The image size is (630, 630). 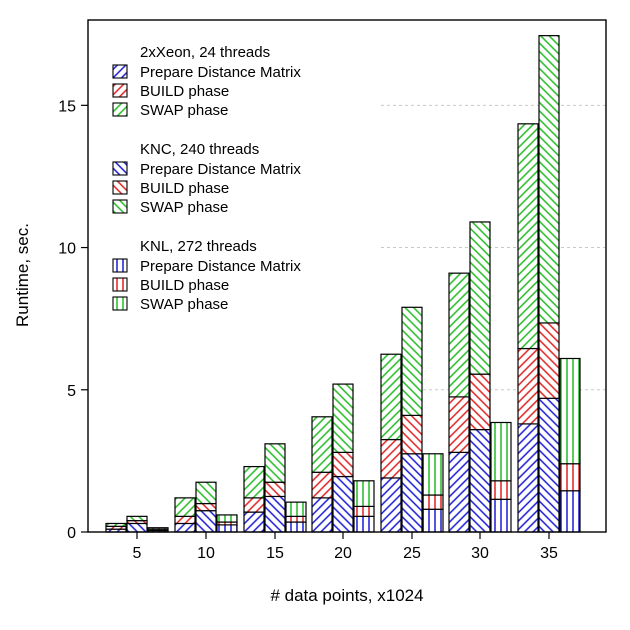 What do you see at coordinates (275, 553) in the screenshot?
I see `x-tick-label: 15` at bounding box center [275, 553].